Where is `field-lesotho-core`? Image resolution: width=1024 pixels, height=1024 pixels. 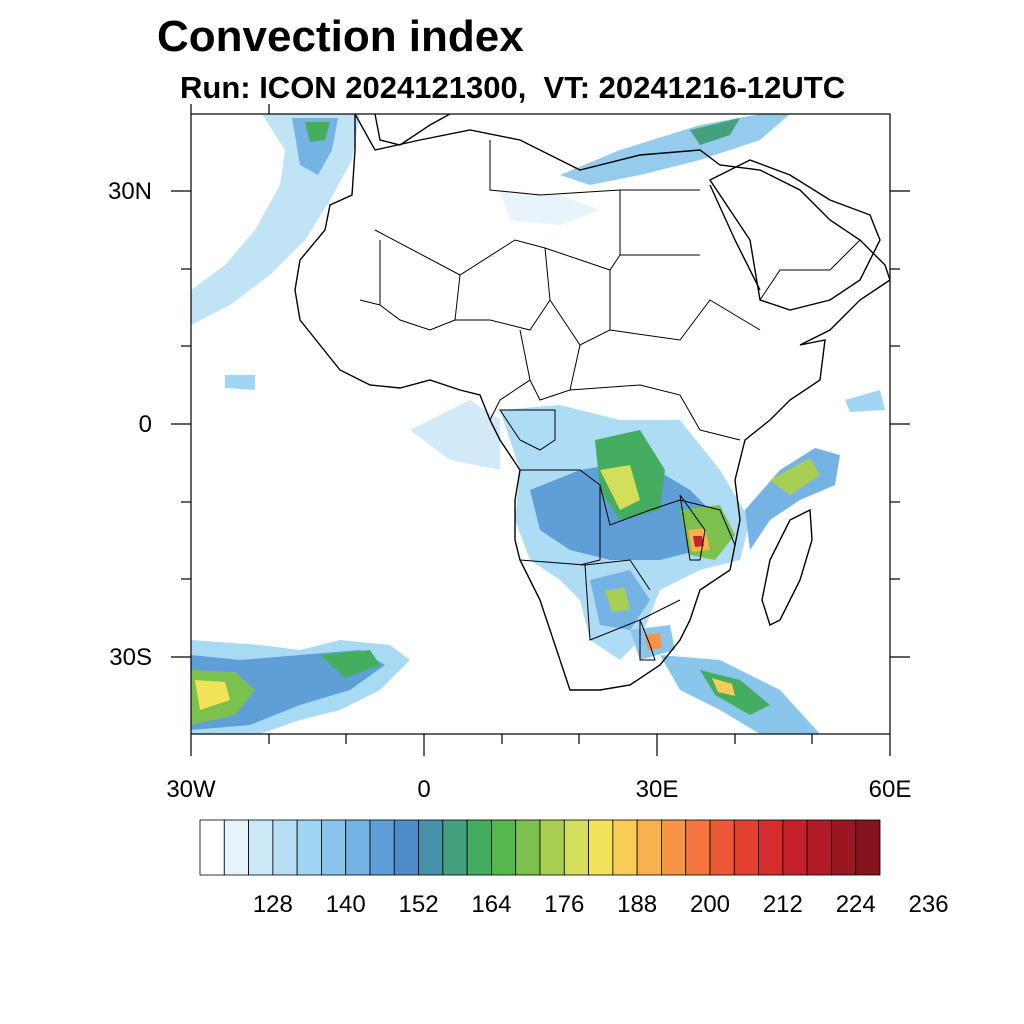
field-lesotho-core is located at coordinates (653, 641).